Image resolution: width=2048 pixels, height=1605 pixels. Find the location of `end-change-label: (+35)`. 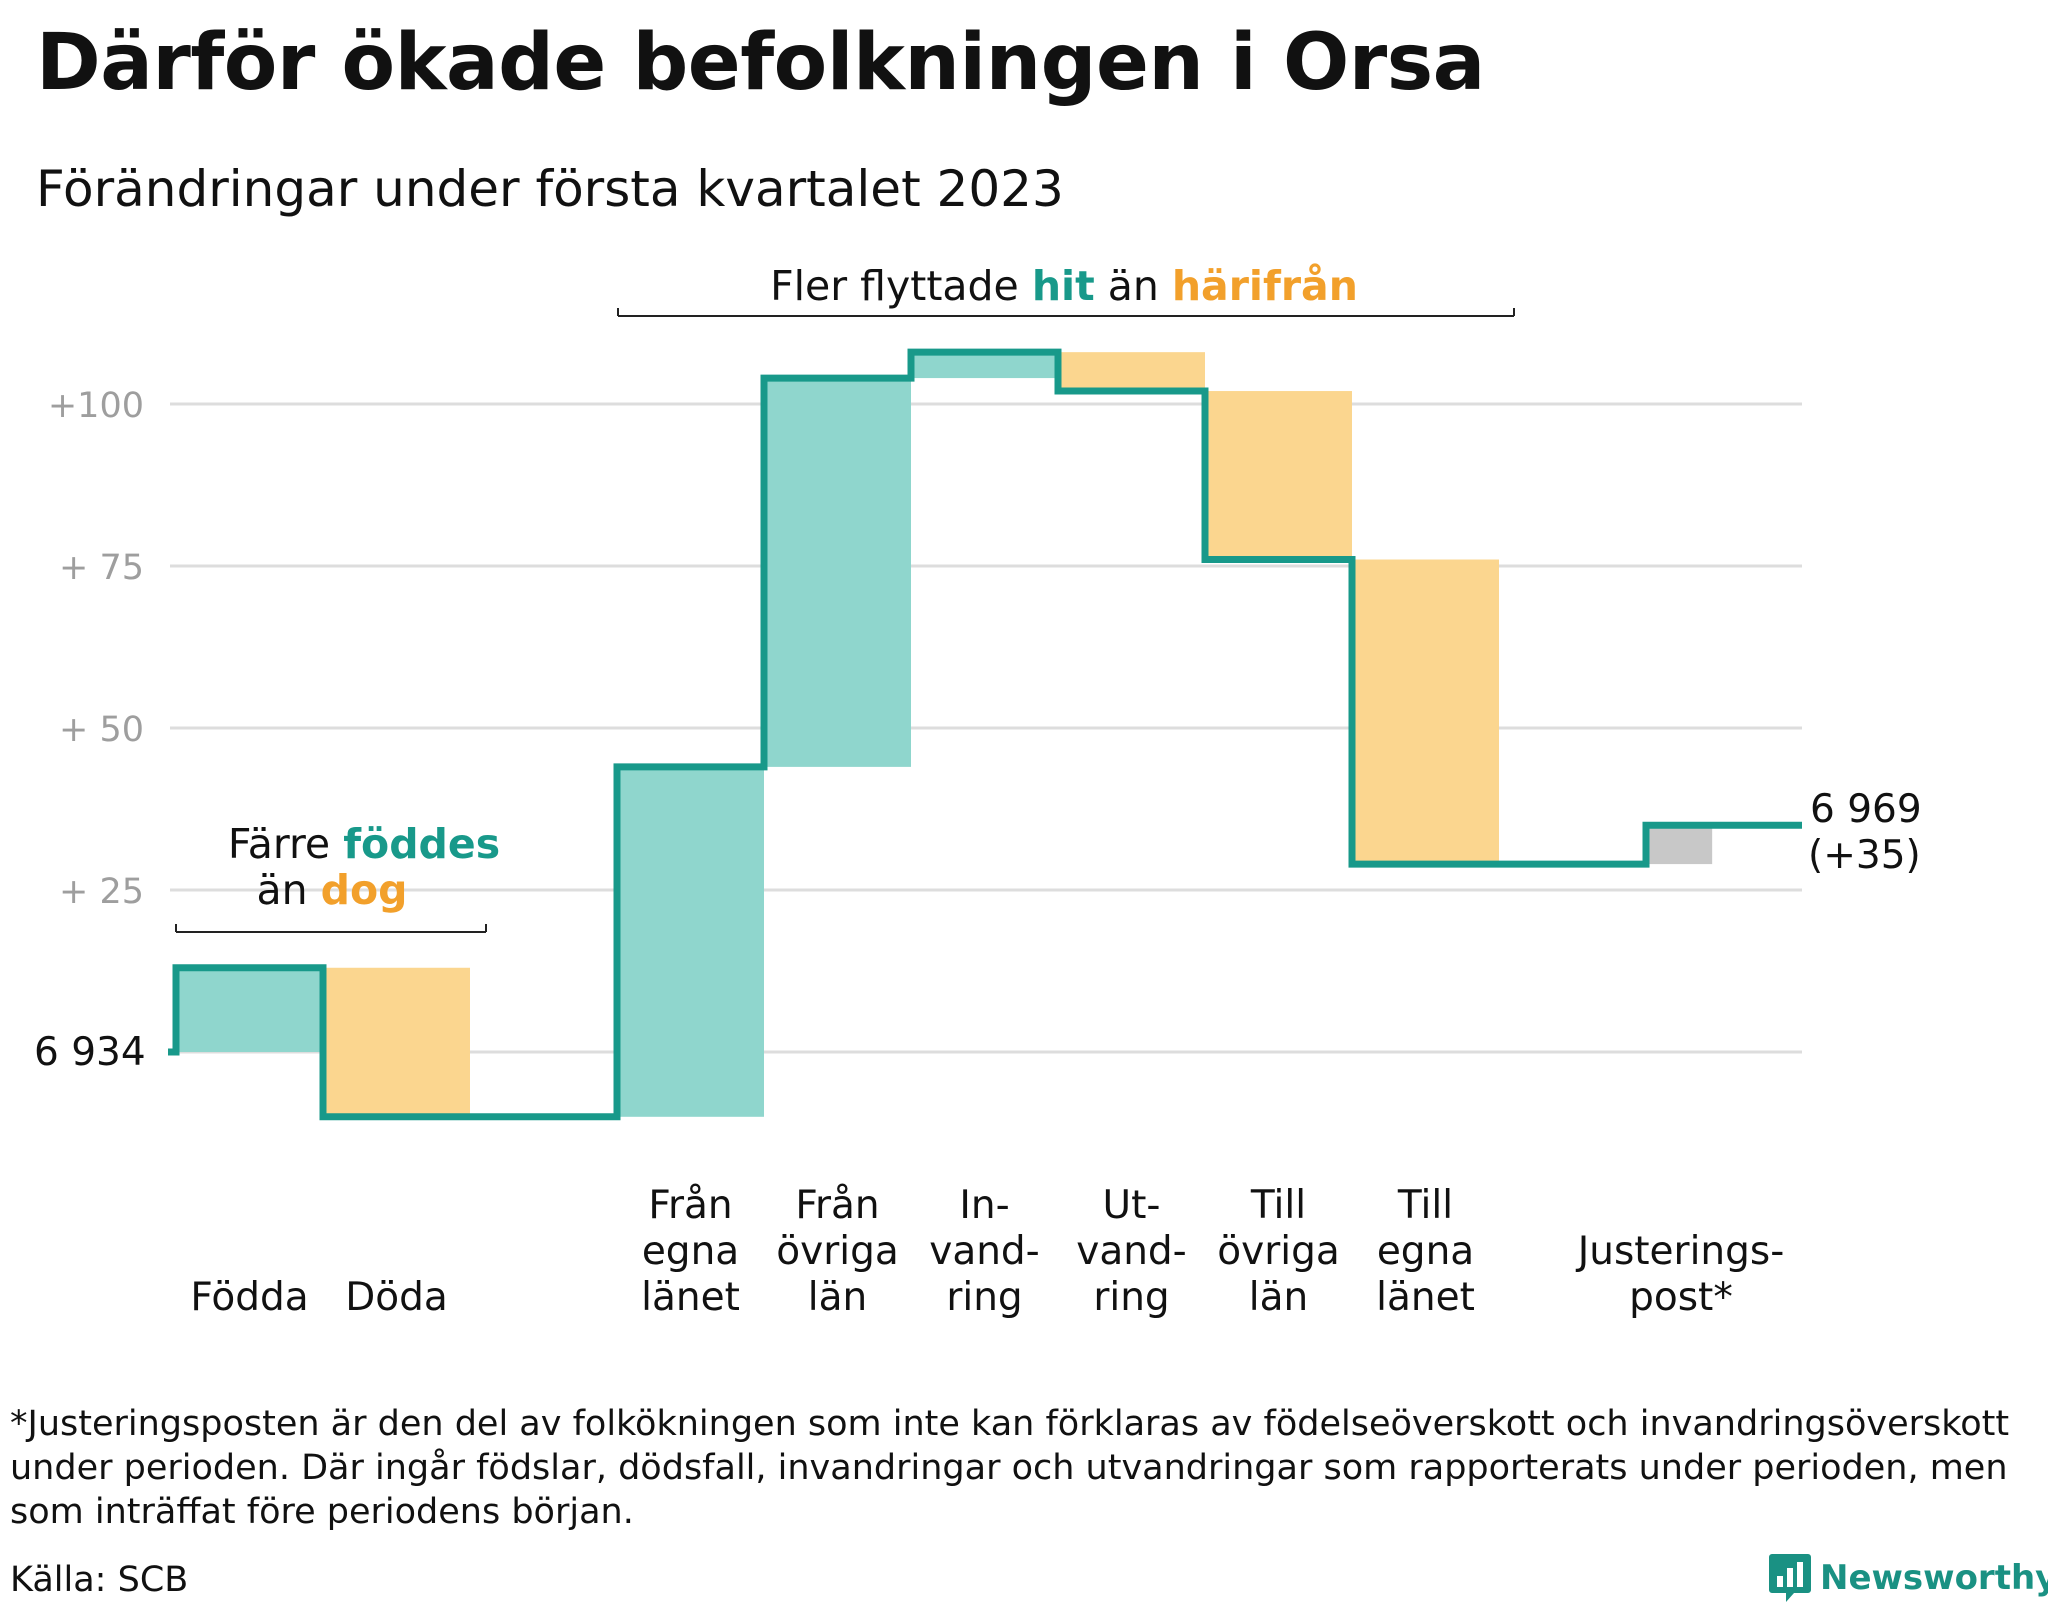

end-change-label: (+35) is located at coordinates (1864, 855).